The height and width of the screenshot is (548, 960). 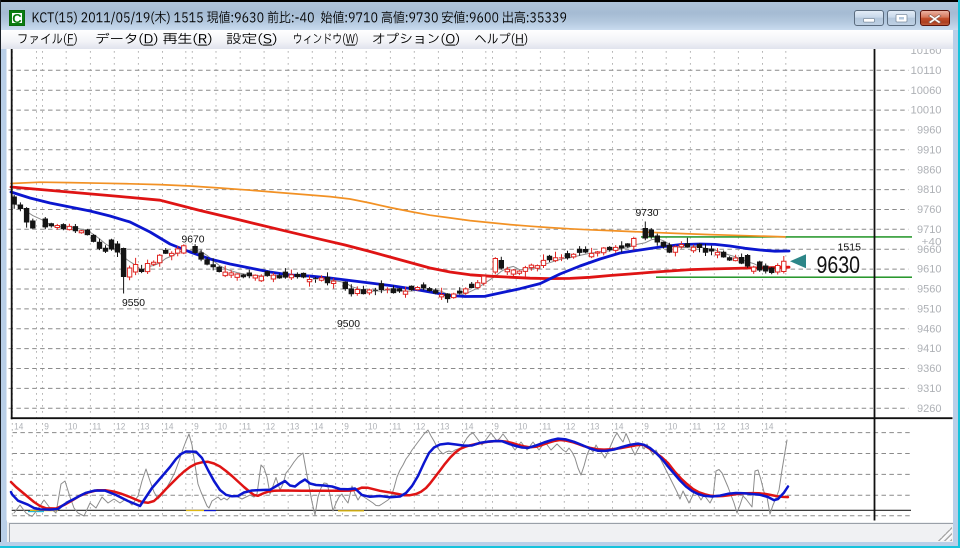 I want to click on svg-text: 9810, so click(x=929, y=190).